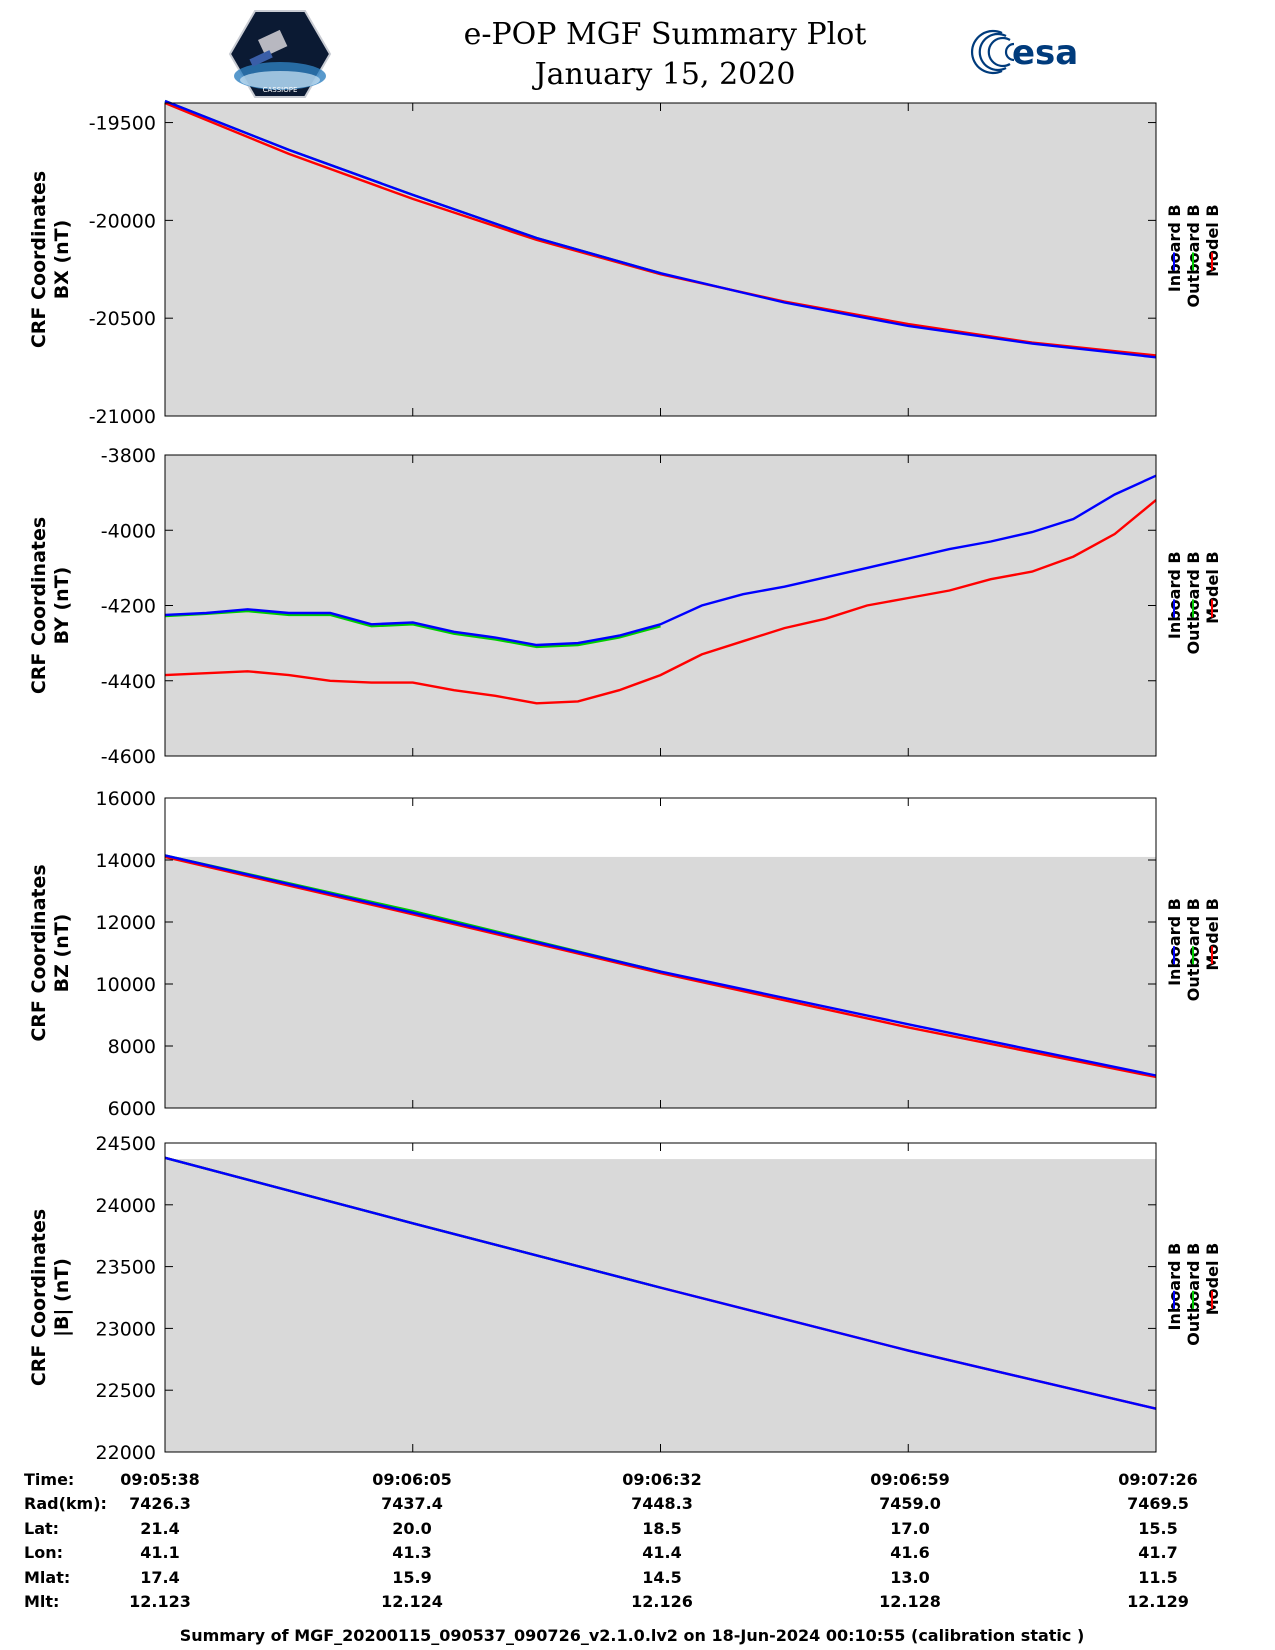  What do you see at coordinates (665, 34) in the screenshot?
I see `plot-title-line1: e-POP MGF Summary Plot` at bounding box center [665, 34].